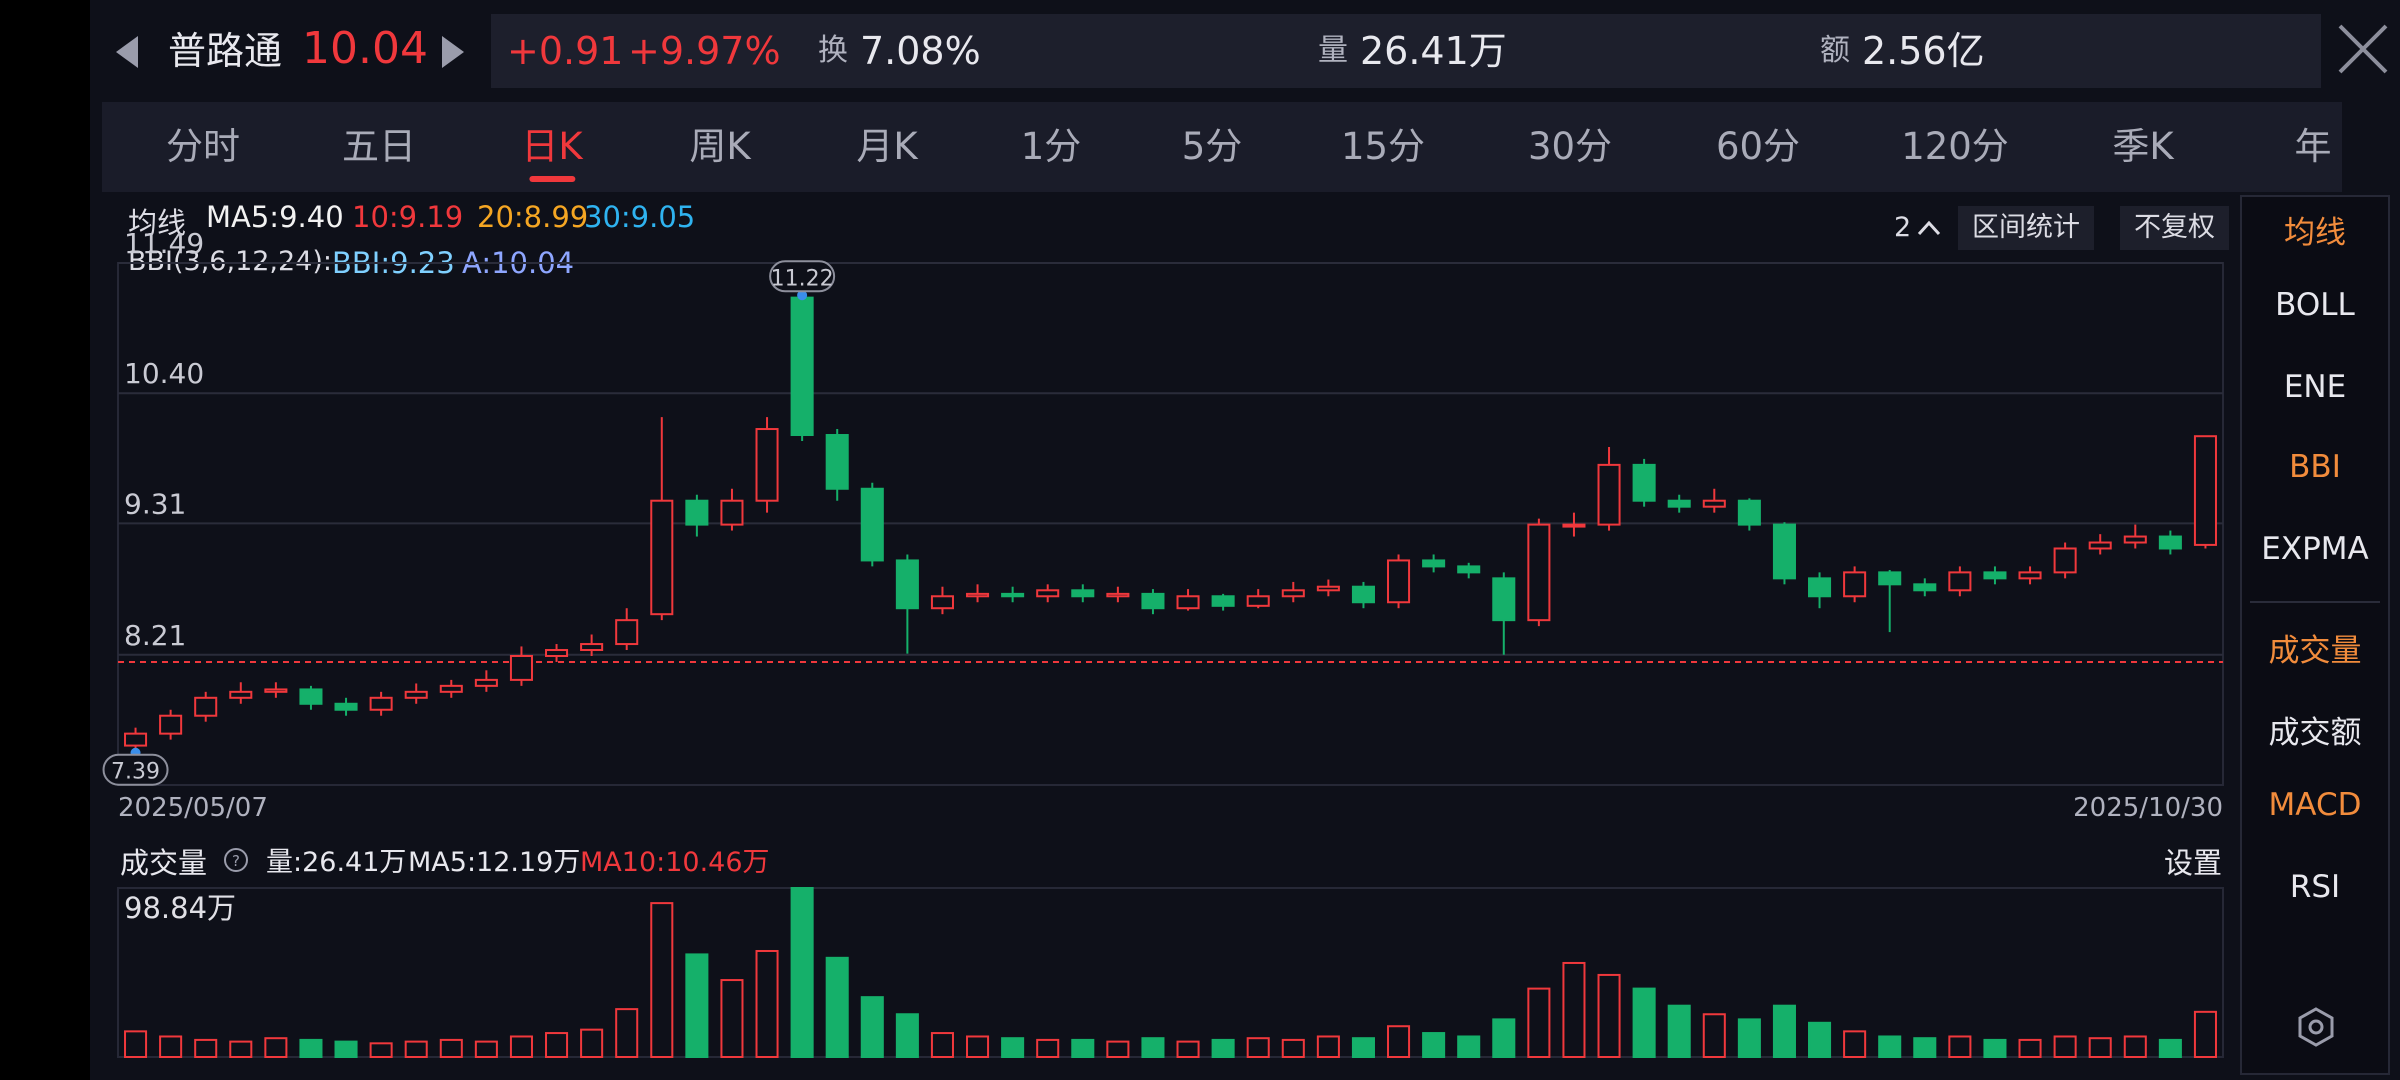 The image size is (2400, 1080). Describe the element at coordinates (1383, 146) in the screenshot. I see `tab: 15分` at that location.